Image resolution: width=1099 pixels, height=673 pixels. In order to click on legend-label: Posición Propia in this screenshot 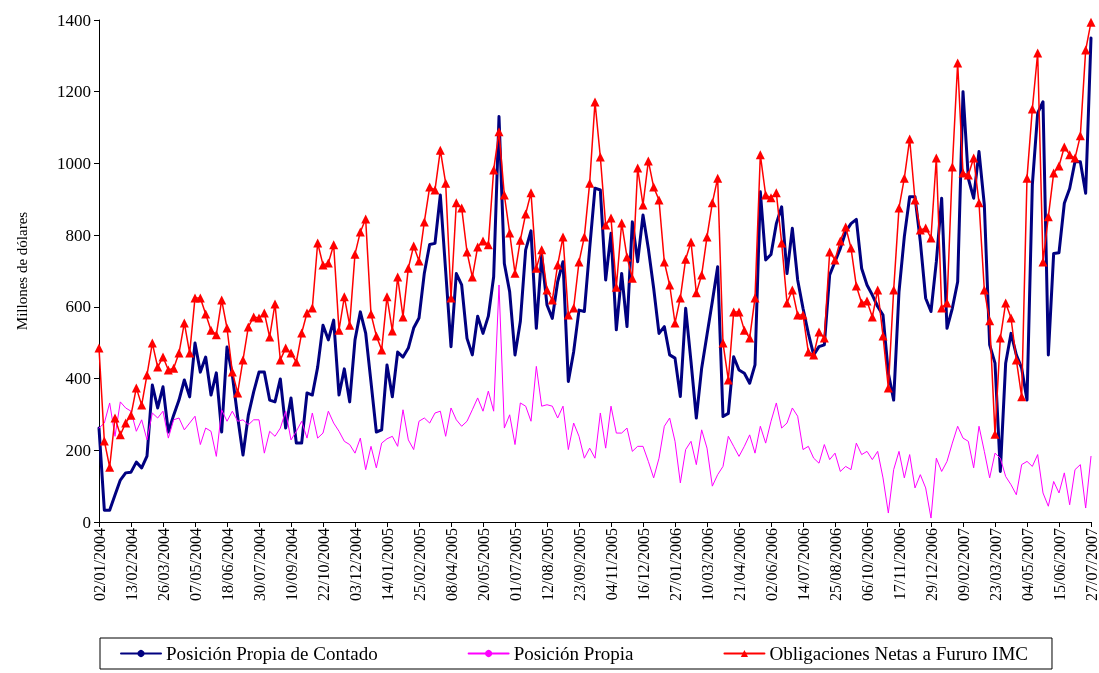, I will do `click(573, 653)`.